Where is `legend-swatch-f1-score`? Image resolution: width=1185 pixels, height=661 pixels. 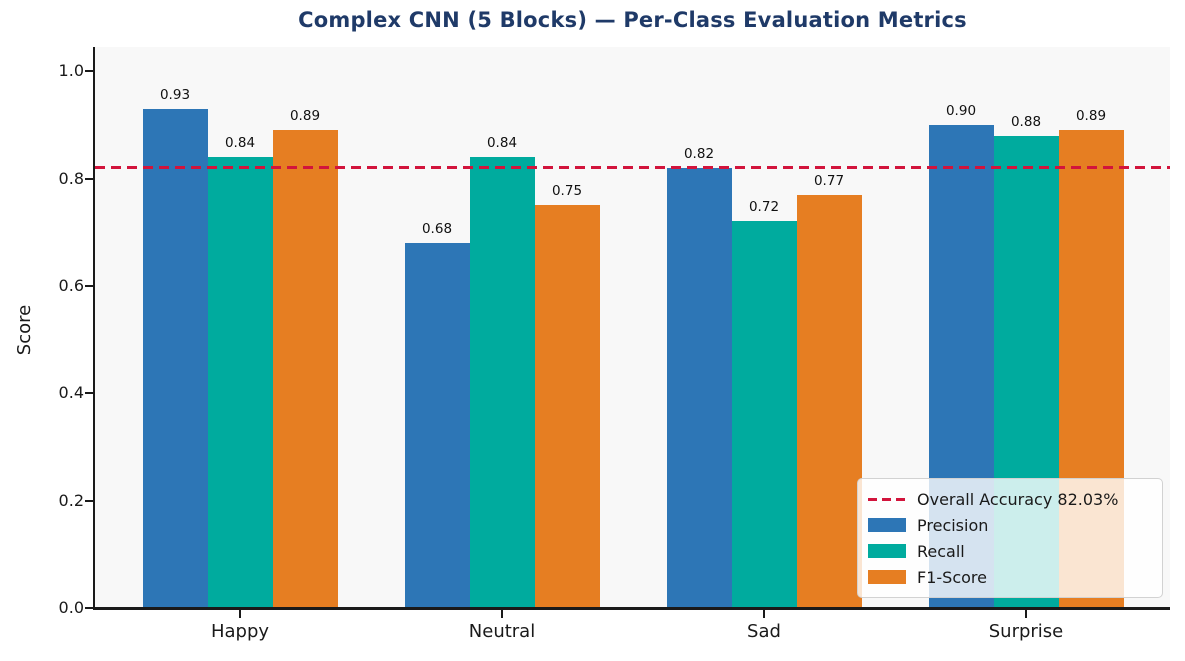 legend-swatch-f1-score is located at coordinates (887, 577).